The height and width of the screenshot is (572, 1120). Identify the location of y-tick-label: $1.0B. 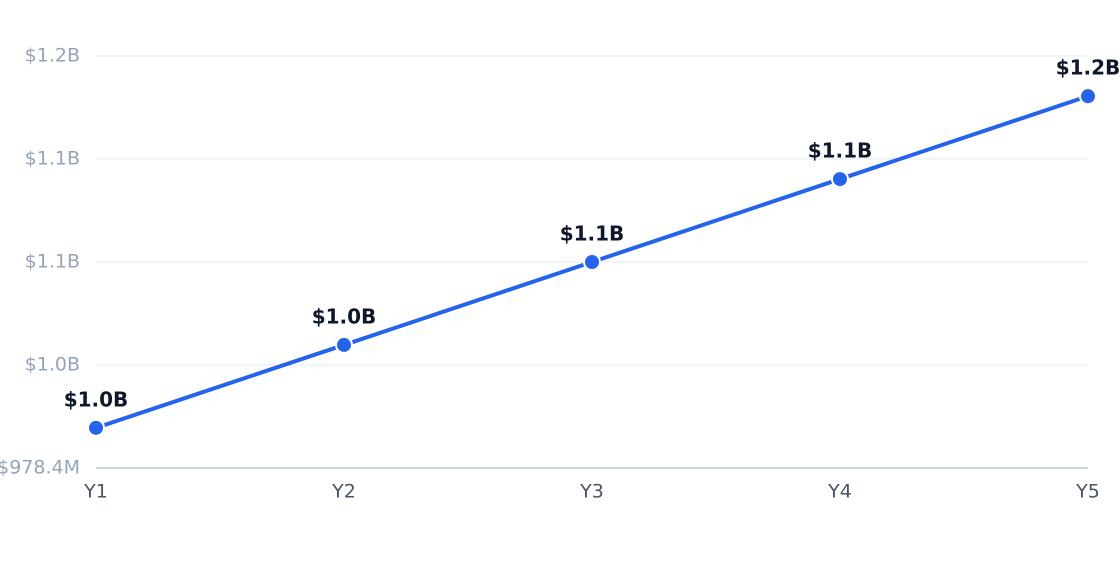
(52, 365).